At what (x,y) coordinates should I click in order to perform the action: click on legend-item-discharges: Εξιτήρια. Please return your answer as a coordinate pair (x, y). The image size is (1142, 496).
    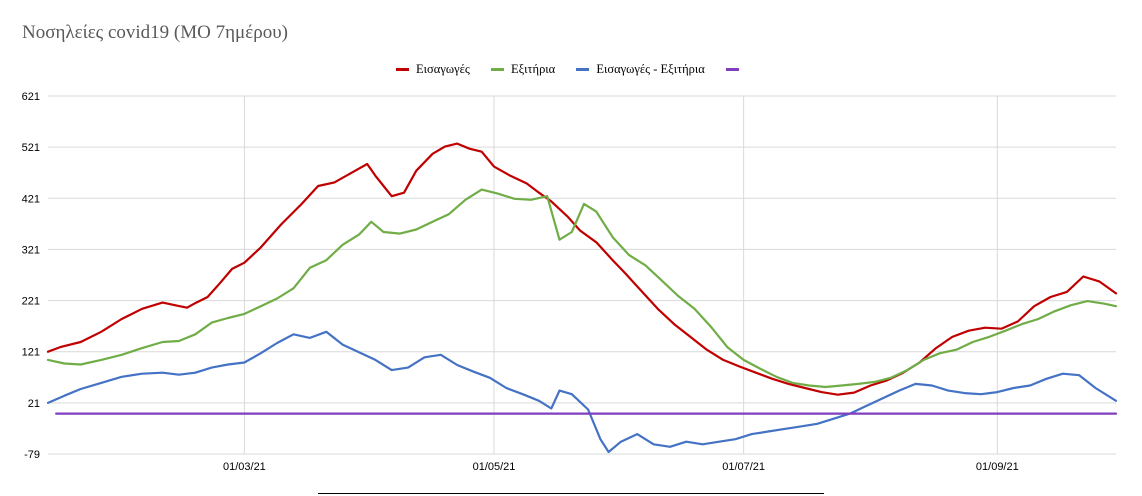
    Looking at the image, I should click on (523, 69).